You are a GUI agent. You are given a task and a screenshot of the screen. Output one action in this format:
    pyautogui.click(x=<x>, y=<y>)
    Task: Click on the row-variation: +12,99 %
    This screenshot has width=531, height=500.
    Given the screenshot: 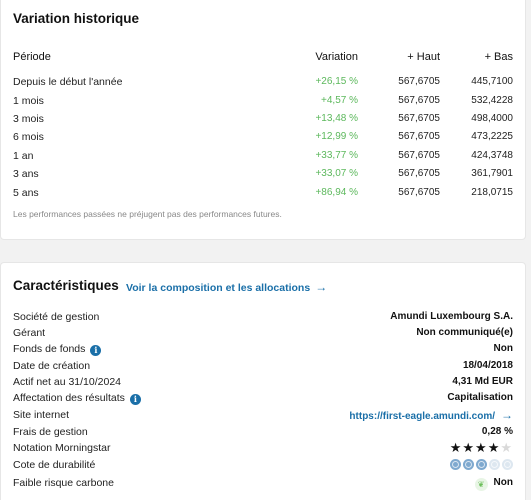 What is the action you would take?
    pyautogui.click(x=336, y=136)
    